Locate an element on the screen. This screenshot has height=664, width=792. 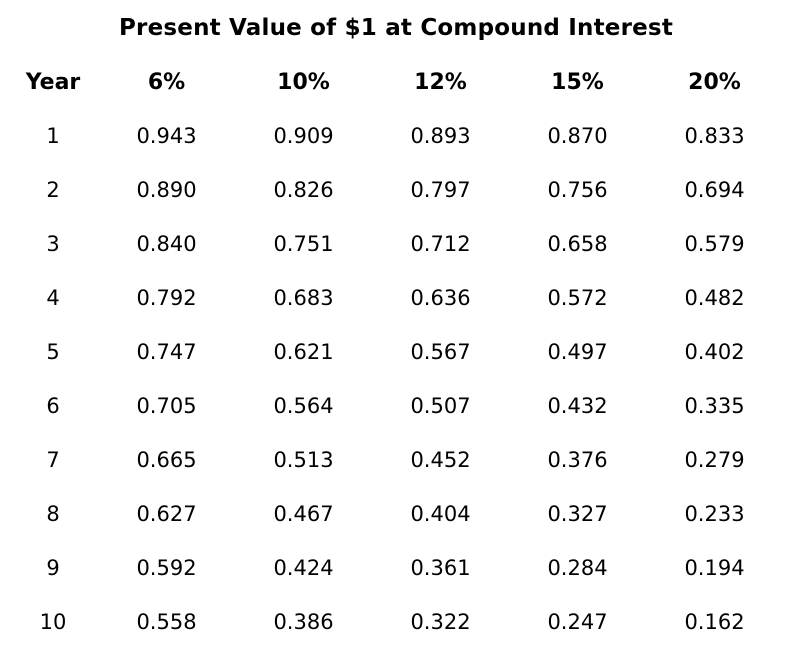
pv-factor-cell: 0.386 is located at coordinates (303, 622).